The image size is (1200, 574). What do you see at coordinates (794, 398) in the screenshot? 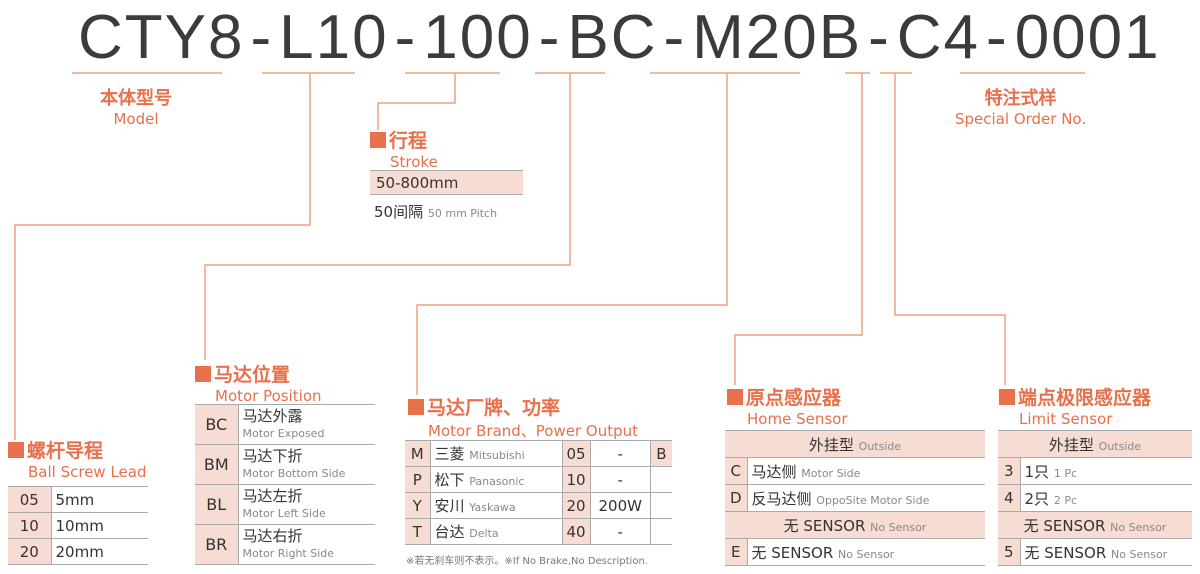
I see `home-cn: 原点感应器` at bounding box center [794, 398].